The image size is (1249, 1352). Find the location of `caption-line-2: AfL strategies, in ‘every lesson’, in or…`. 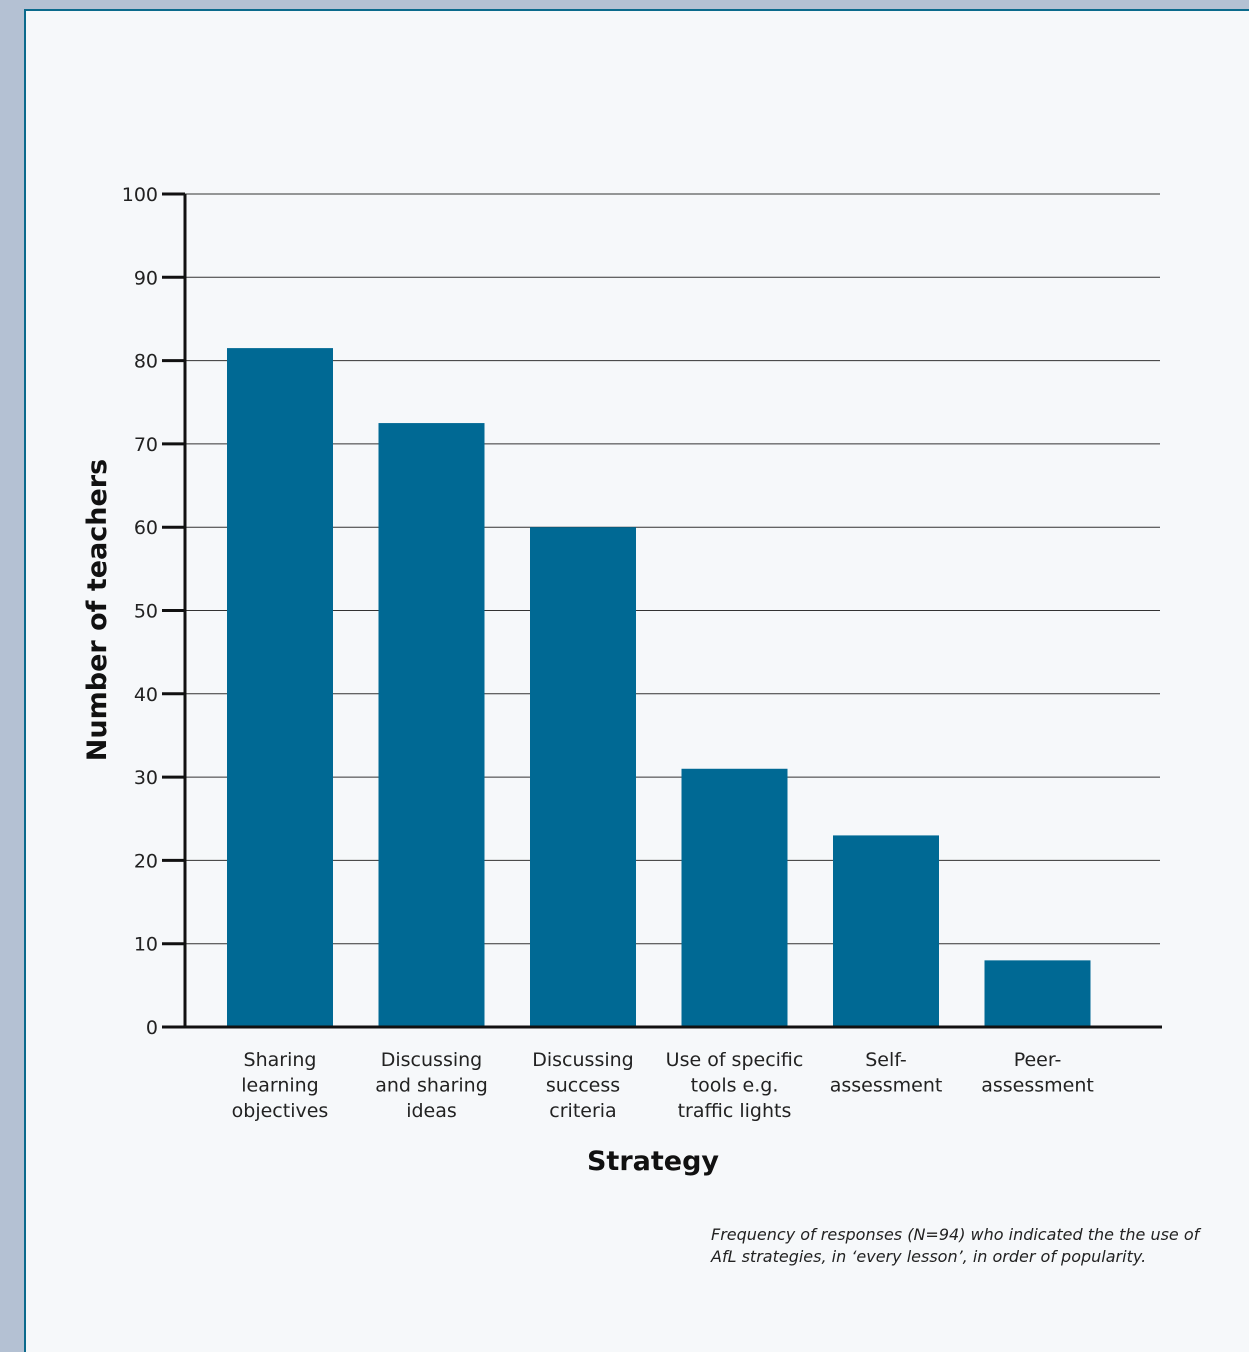

caption-line-2: AfL strategies, in ‘every lesson’, in or… is located at coordinates (929, 1256).